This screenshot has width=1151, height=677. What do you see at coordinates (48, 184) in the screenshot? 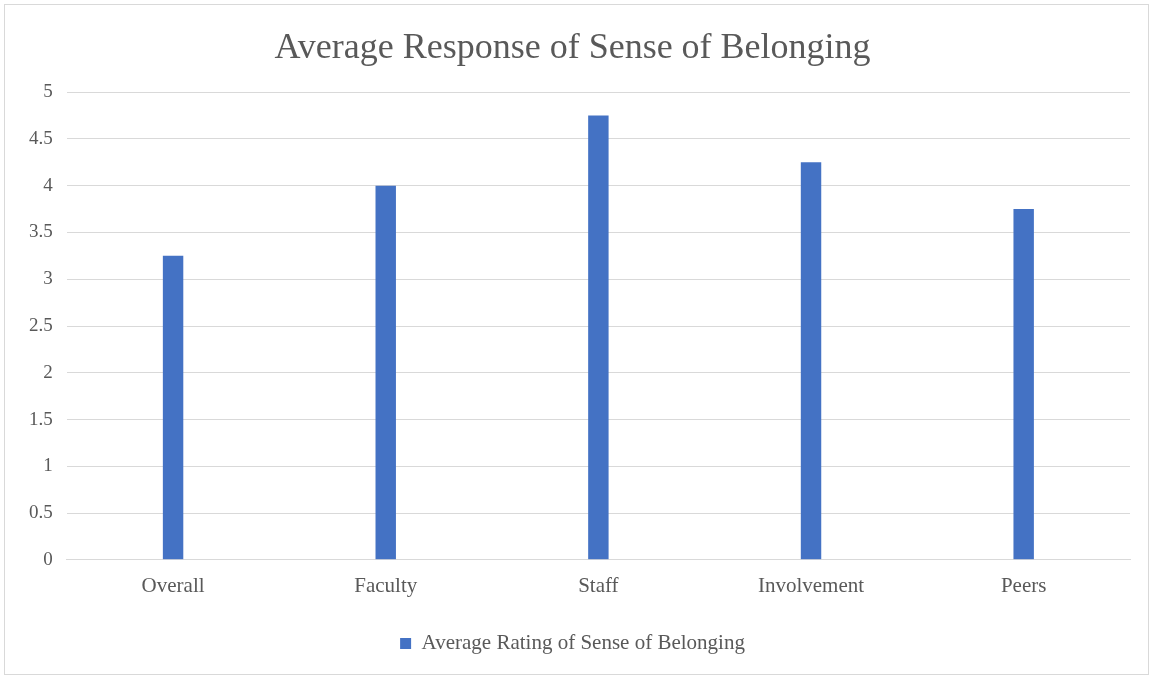
I see `y-tick-label: 4` at bounding box center [48, 184].